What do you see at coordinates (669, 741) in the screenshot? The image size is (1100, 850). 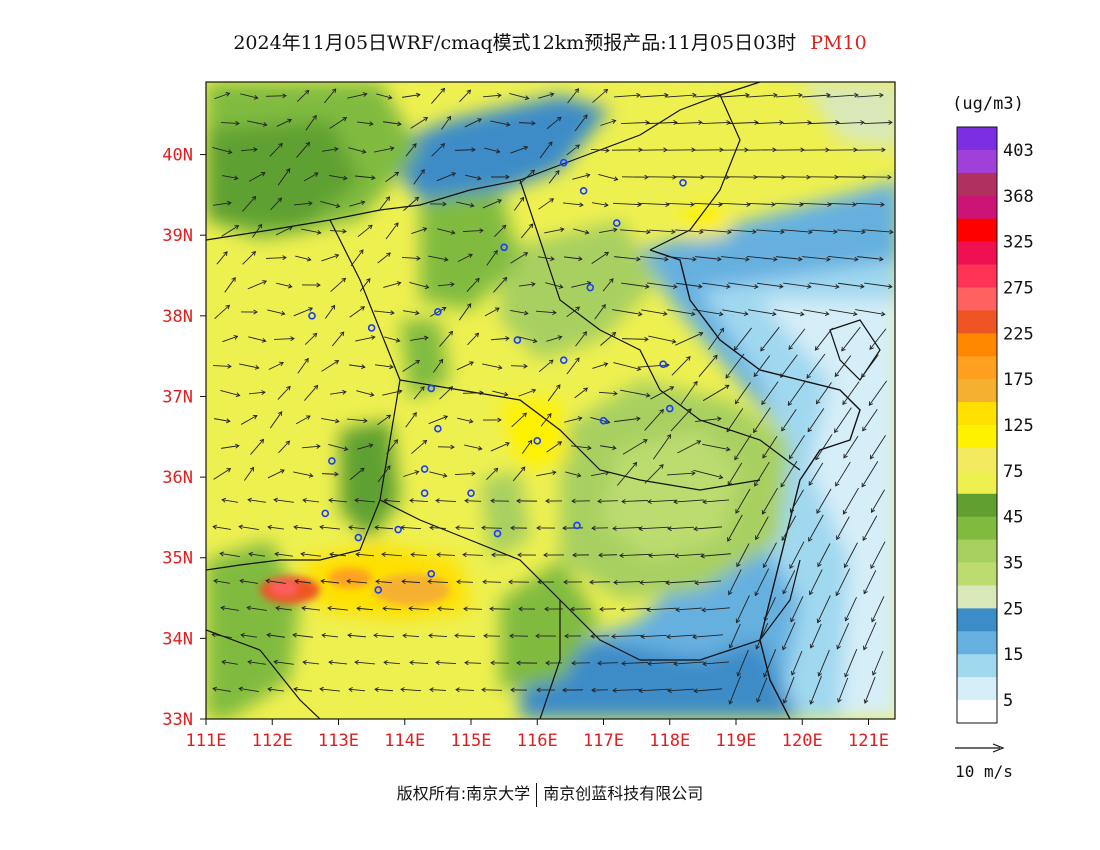 I see `lon-tick-label: 118E` at bounding box center [669, 741].